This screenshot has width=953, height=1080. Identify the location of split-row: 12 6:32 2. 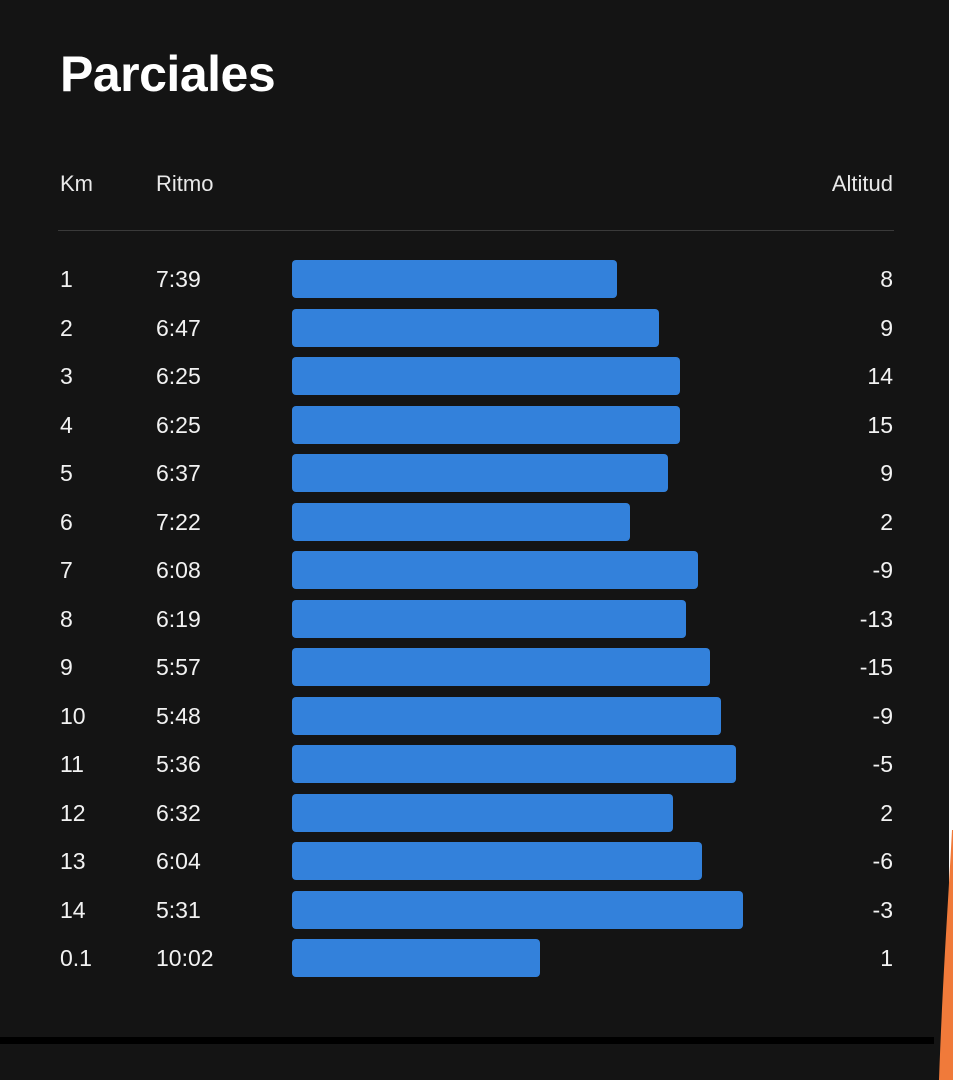
(476, 818).